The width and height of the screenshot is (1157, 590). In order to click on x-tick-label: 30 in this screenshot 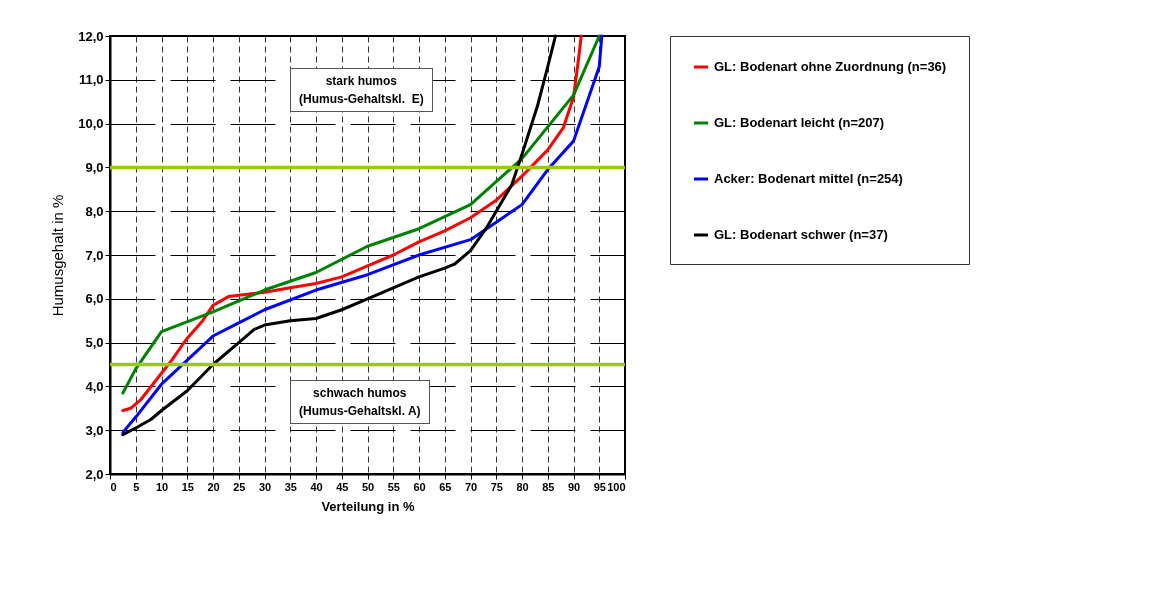, I will do `click(265, 486)`.